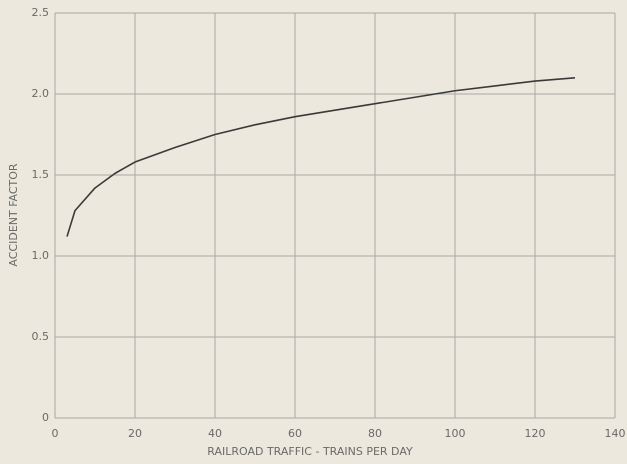  Describe the element at coordinates (310, 451) in the screenshot. I see `x-axis-label: RAILROAD TRAFFIC - TRAINS PER DAY` at that location.